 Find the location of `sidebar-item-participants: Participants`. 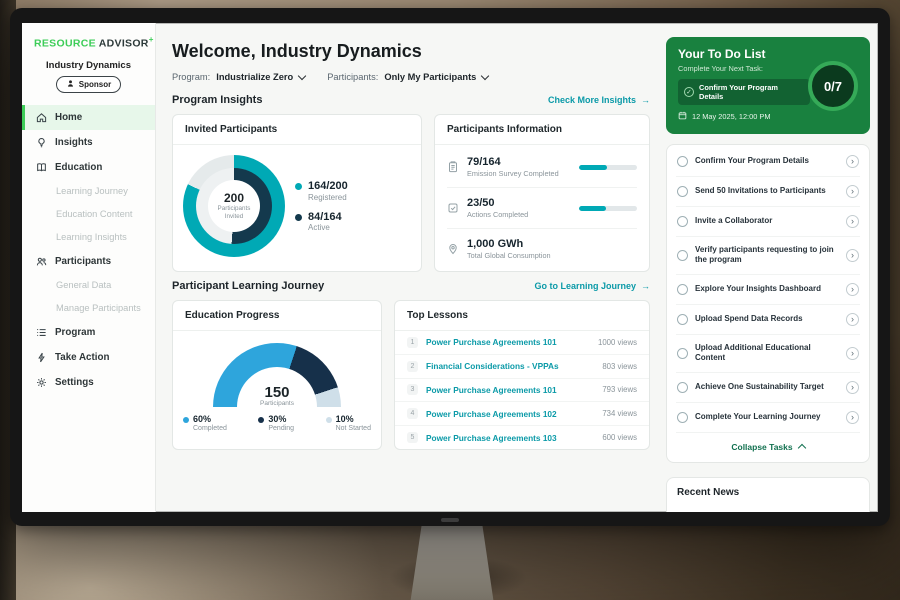

sidebar-item-participants: Participants is located at coordinates (88, 261).